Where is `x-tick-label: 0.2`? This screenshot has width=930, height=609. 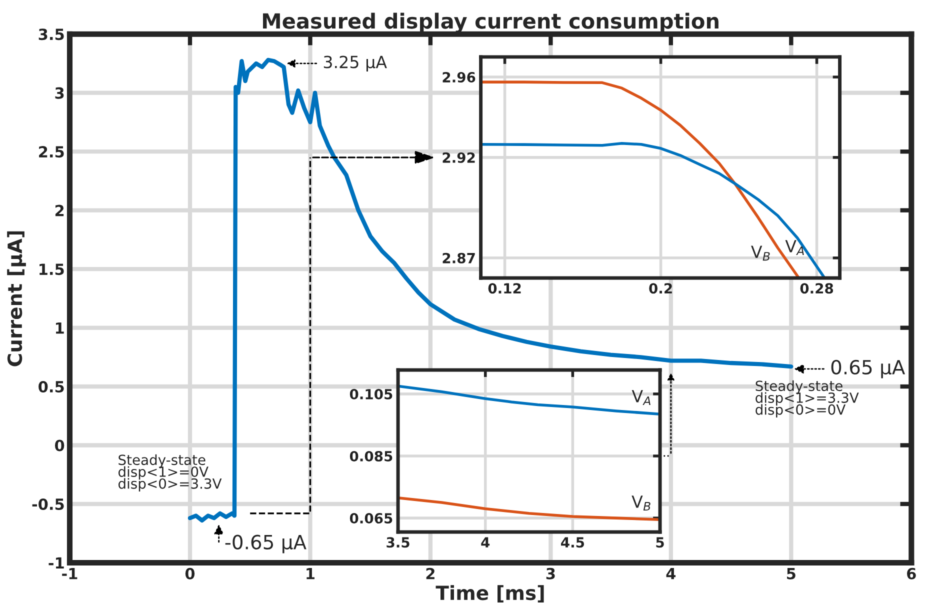
x-tick-label: 0.2 is located at coordinates (660, 288).